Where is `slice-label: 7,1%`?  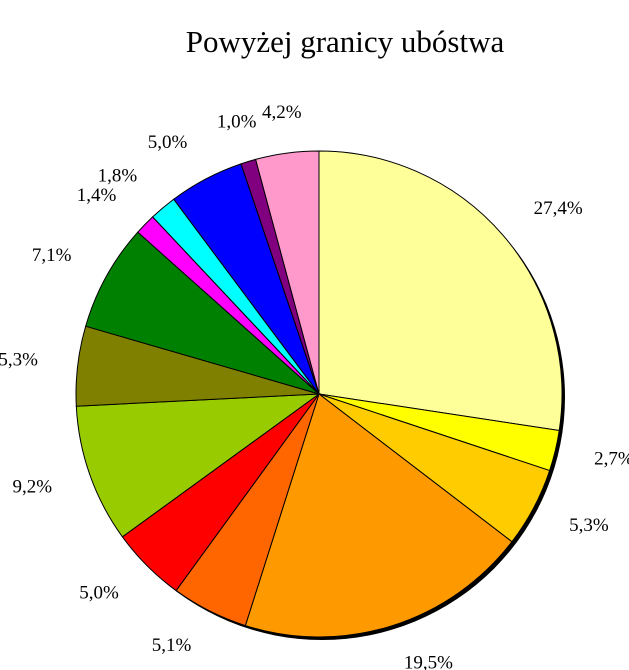
slice-label: 7,1% is located at coordinates (52, 255).